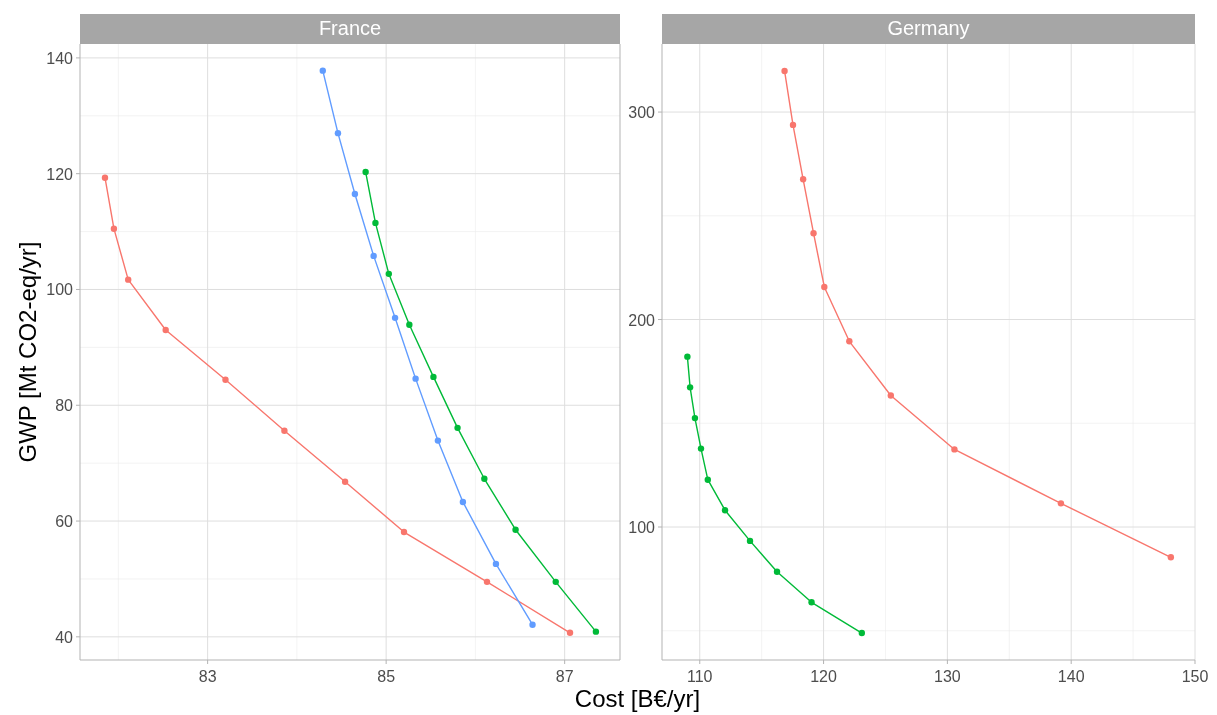 The width and height of the screenshot is (1217, 715). What do you see at coordinates (27, 352) in the screenshot?
I see `y-axis-title: GWP [Mt CO2-eq/yr]` at bounding box center [27, 352].